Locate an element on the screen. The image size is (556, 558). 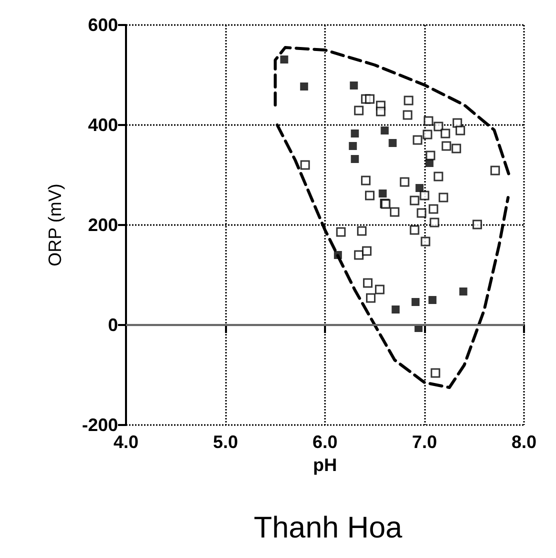
text: Thanh Hoa is located at coordinates (328, 528).